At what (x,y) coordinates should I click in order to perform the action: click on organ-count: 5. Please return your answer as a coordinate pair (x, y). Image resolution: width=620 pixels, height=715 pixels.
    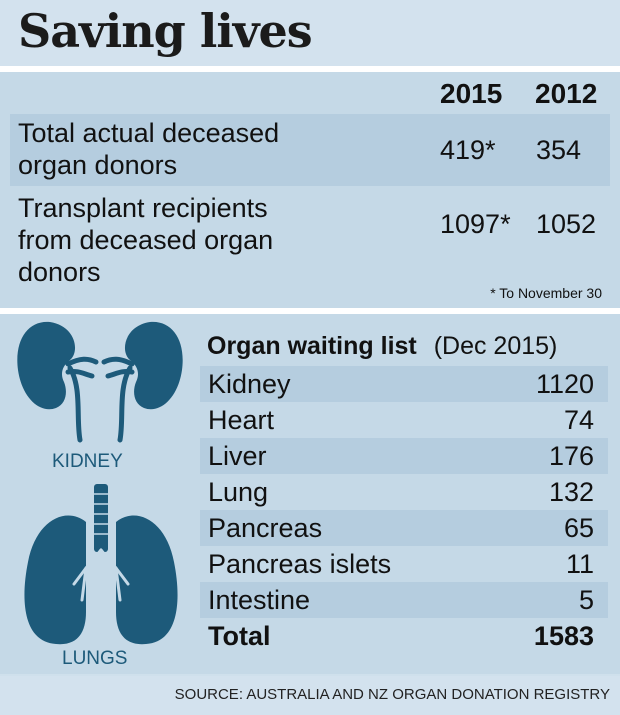
    Looking at the image, I should click on (586, 600).